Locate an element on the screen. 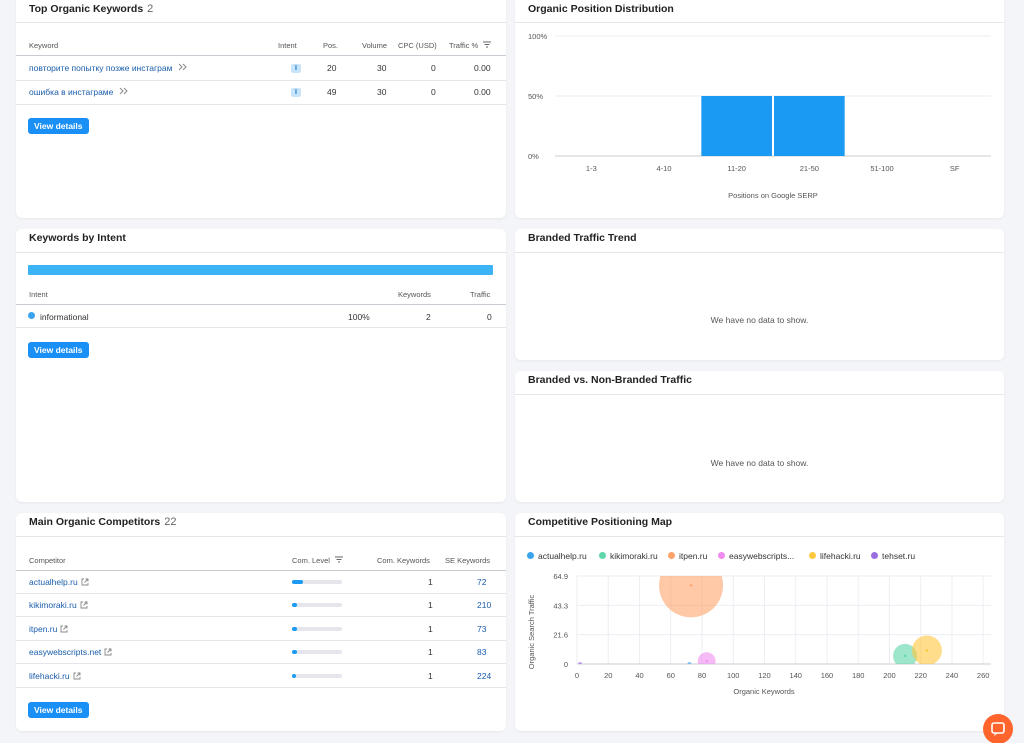 Image resolution: width=1024 pixels, height=743 pixels. competitor-domain: kikimoraki.ru is located at coordinates (53, 605).